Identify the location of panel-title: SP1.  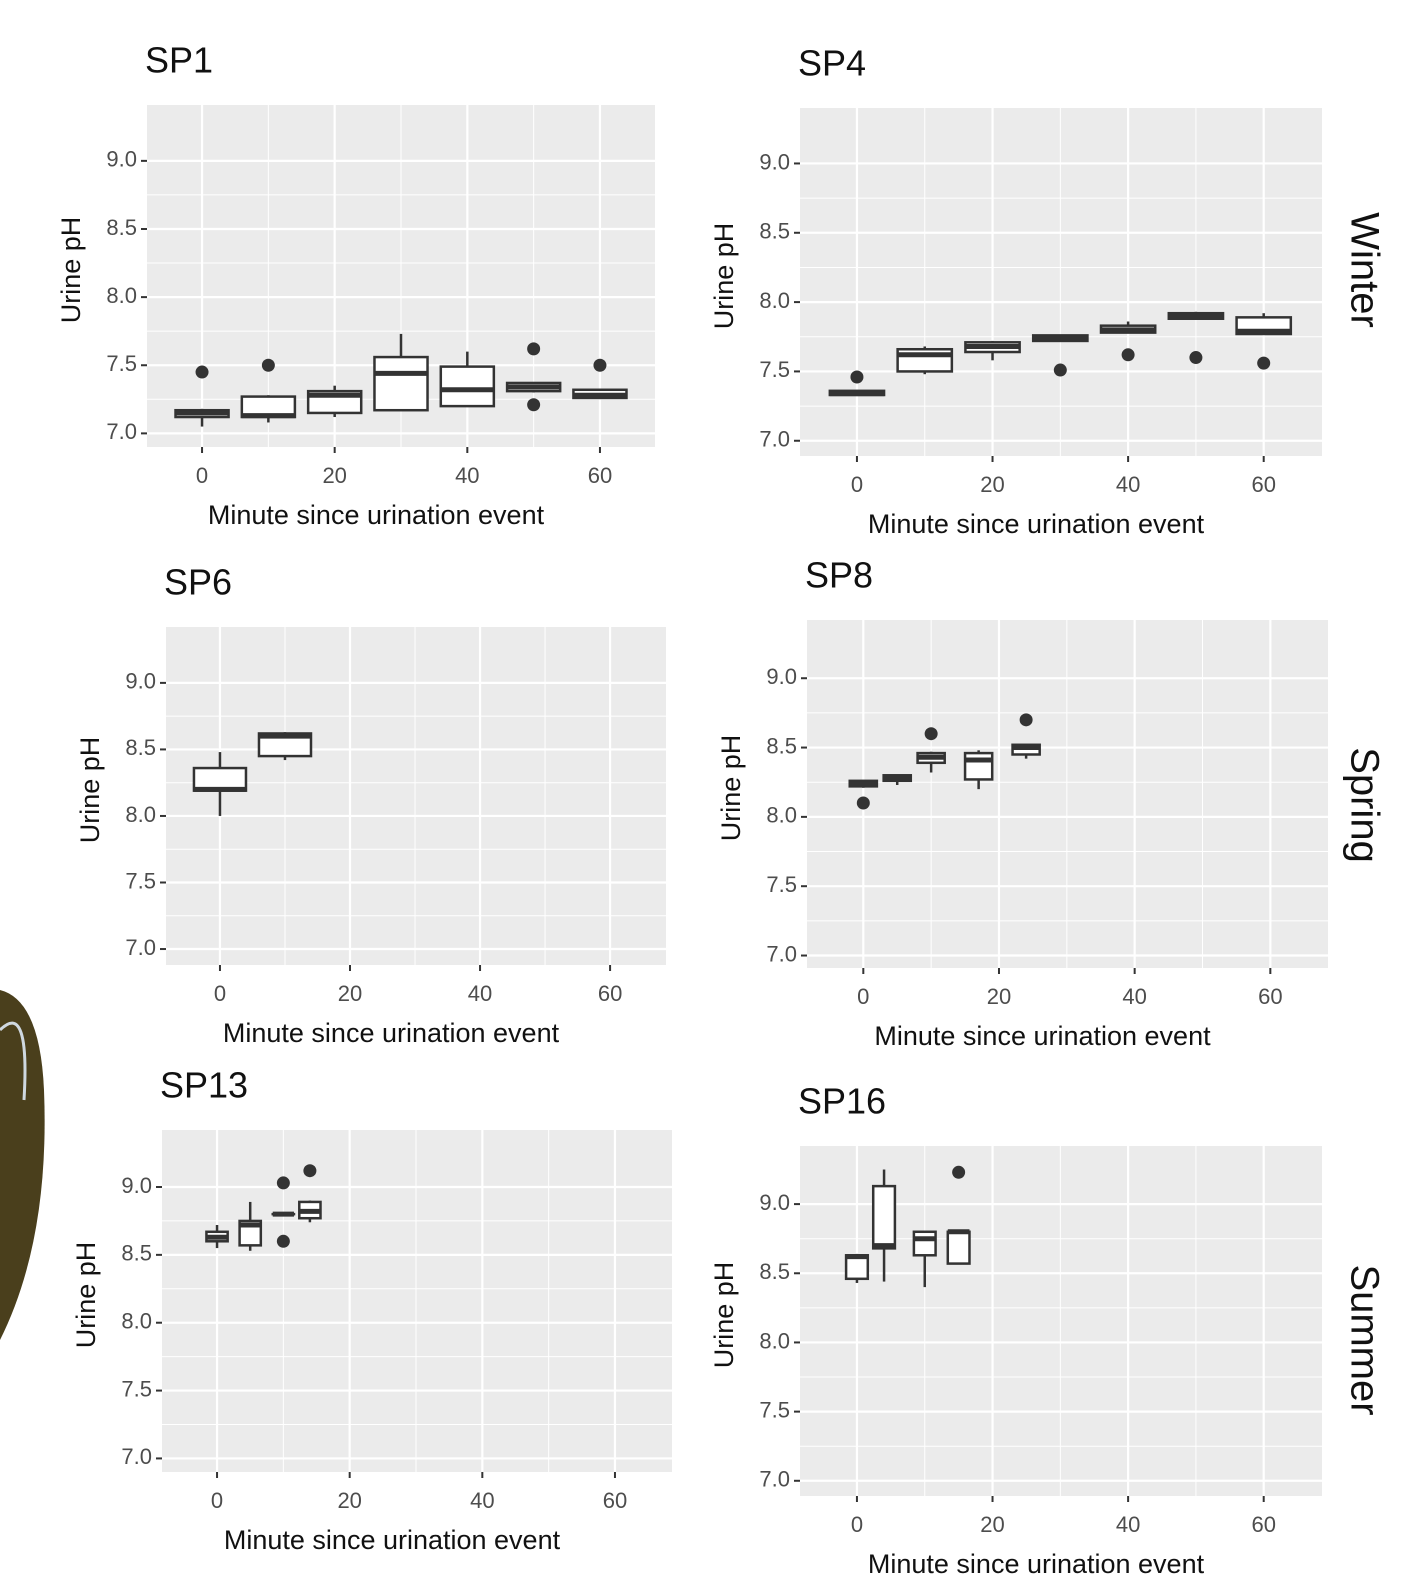
(179, 60).